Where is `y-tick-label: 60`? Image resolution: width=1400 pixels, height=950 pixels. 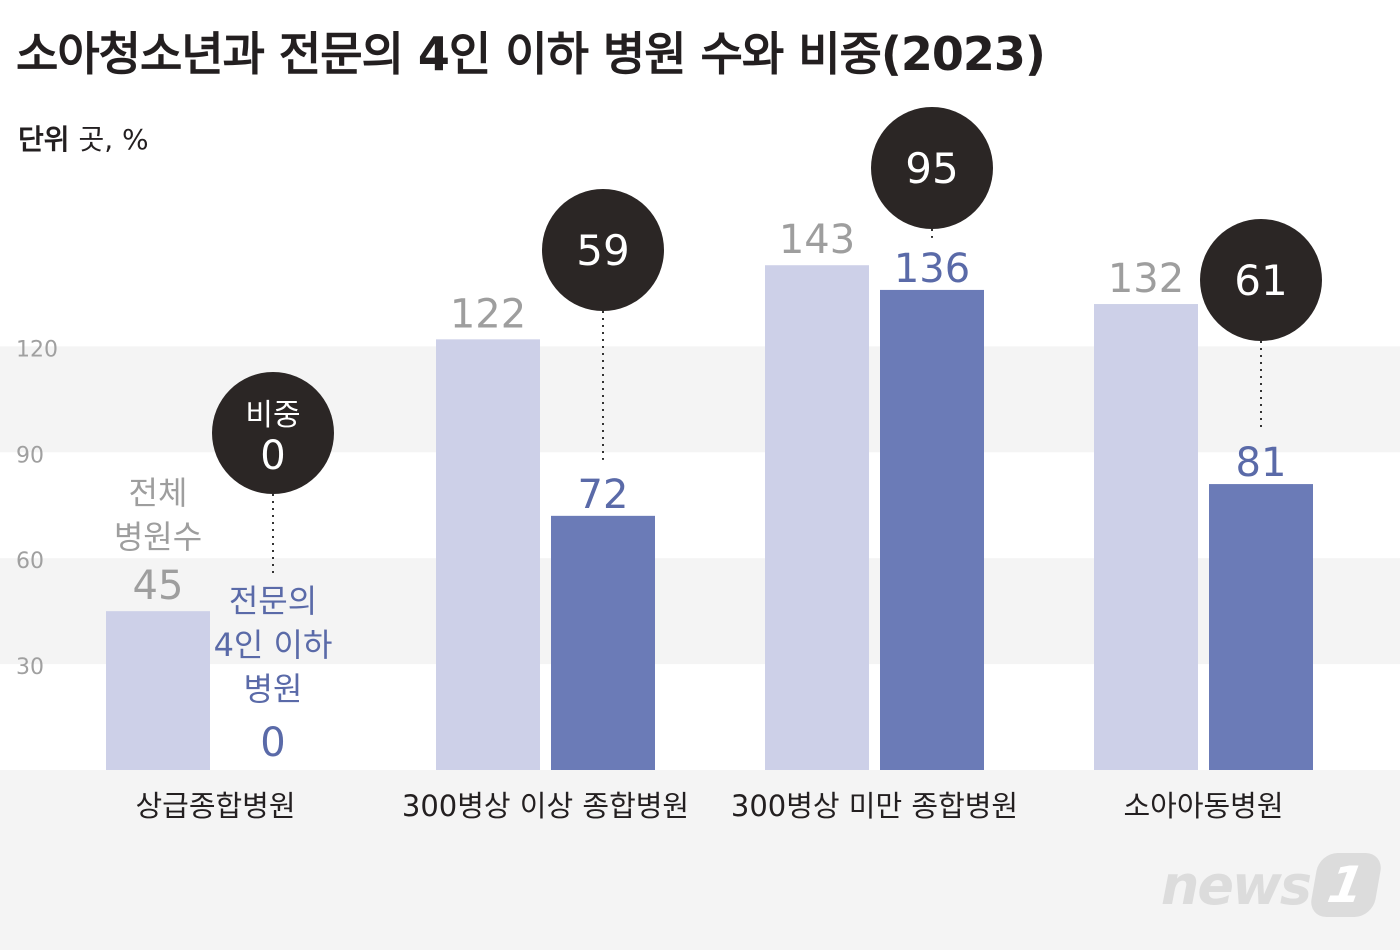 y-tick-label: 60 is located at coordinates (30, 561).